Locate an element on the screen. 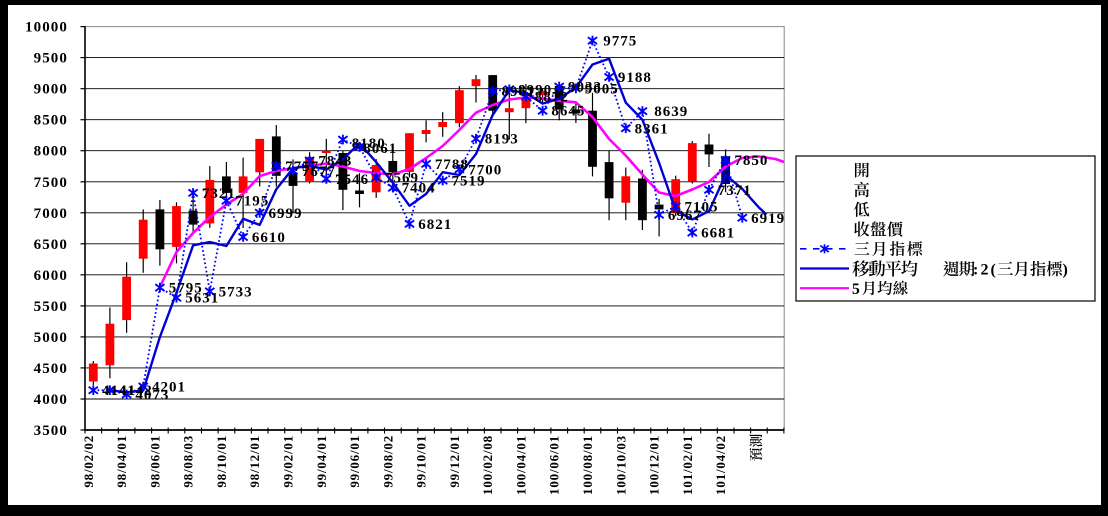 The width and height of the screenshot is (1108, 516). svg-text: 5 is located at coordinates (856, 289).